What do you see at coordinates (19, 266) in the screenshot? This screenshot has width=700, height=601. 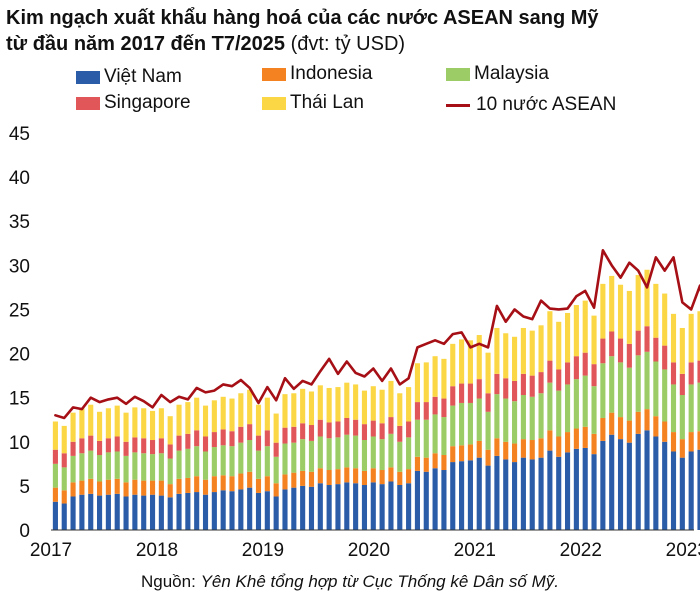 I see `y-tick-label: 30` at bounding box center [19, 266].